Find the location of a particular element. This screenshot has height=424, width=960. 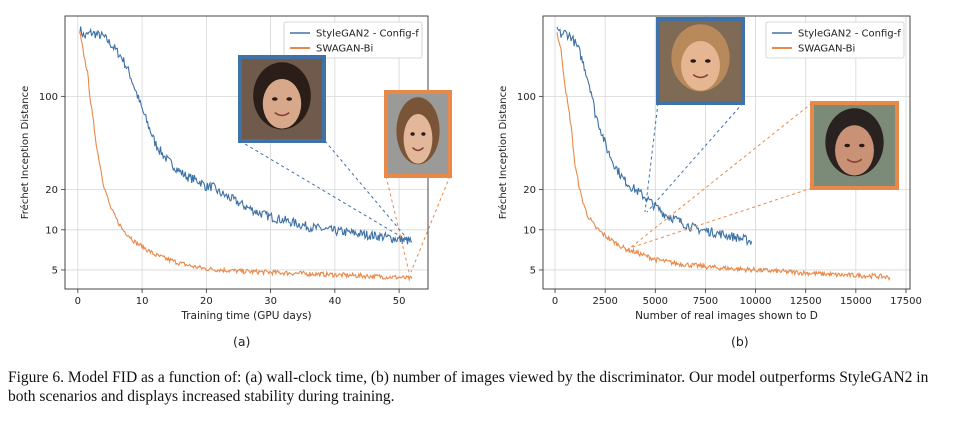

x-tick-label: 15000 is located at coordinates (856, 301).